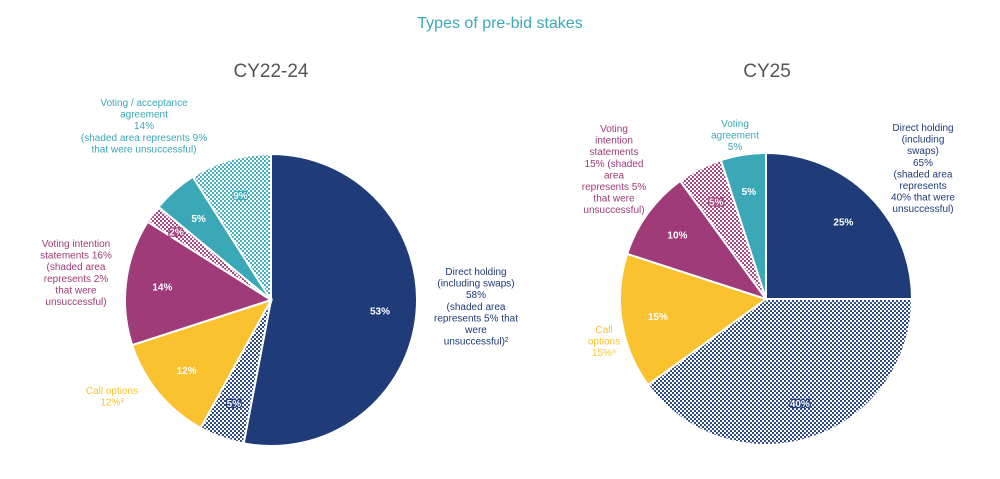  What do you see at coordinates (198, 219) in the screenshot?
I see `data-label-voting-acceptance-agreement-successful: 5%` at bounding box center [198, 219].